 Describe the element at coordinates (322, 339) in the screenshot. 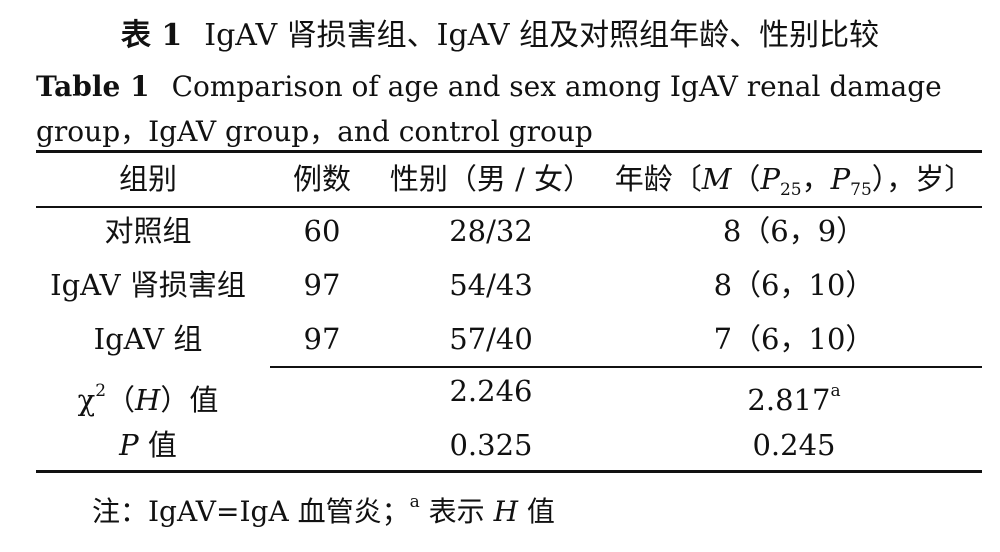

I see `row-igav-cases: 97` at that location.